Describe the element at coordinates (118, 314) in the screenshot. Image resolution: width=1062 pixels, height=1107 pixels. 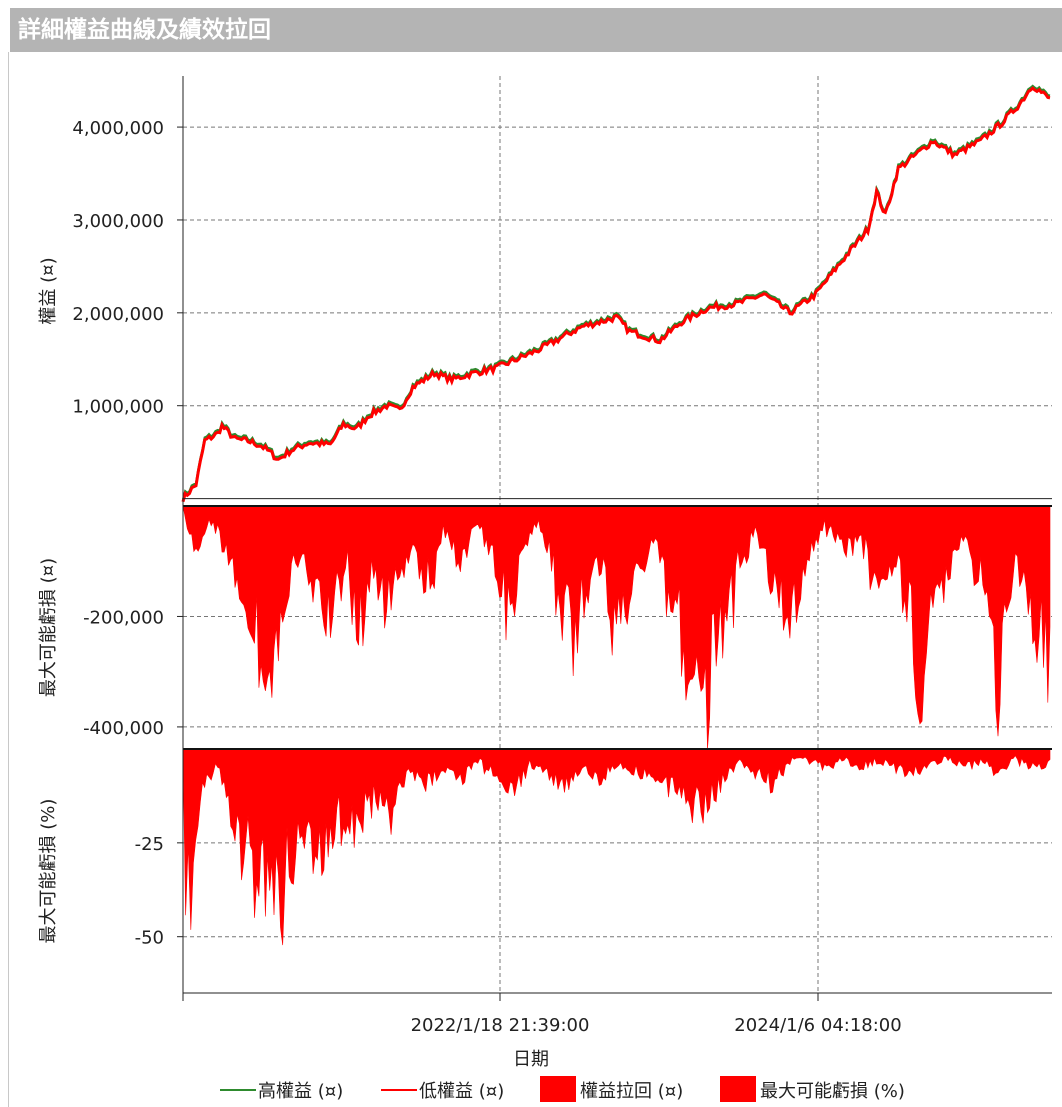
I see `y-tick-label: 2,000,000` at that location.